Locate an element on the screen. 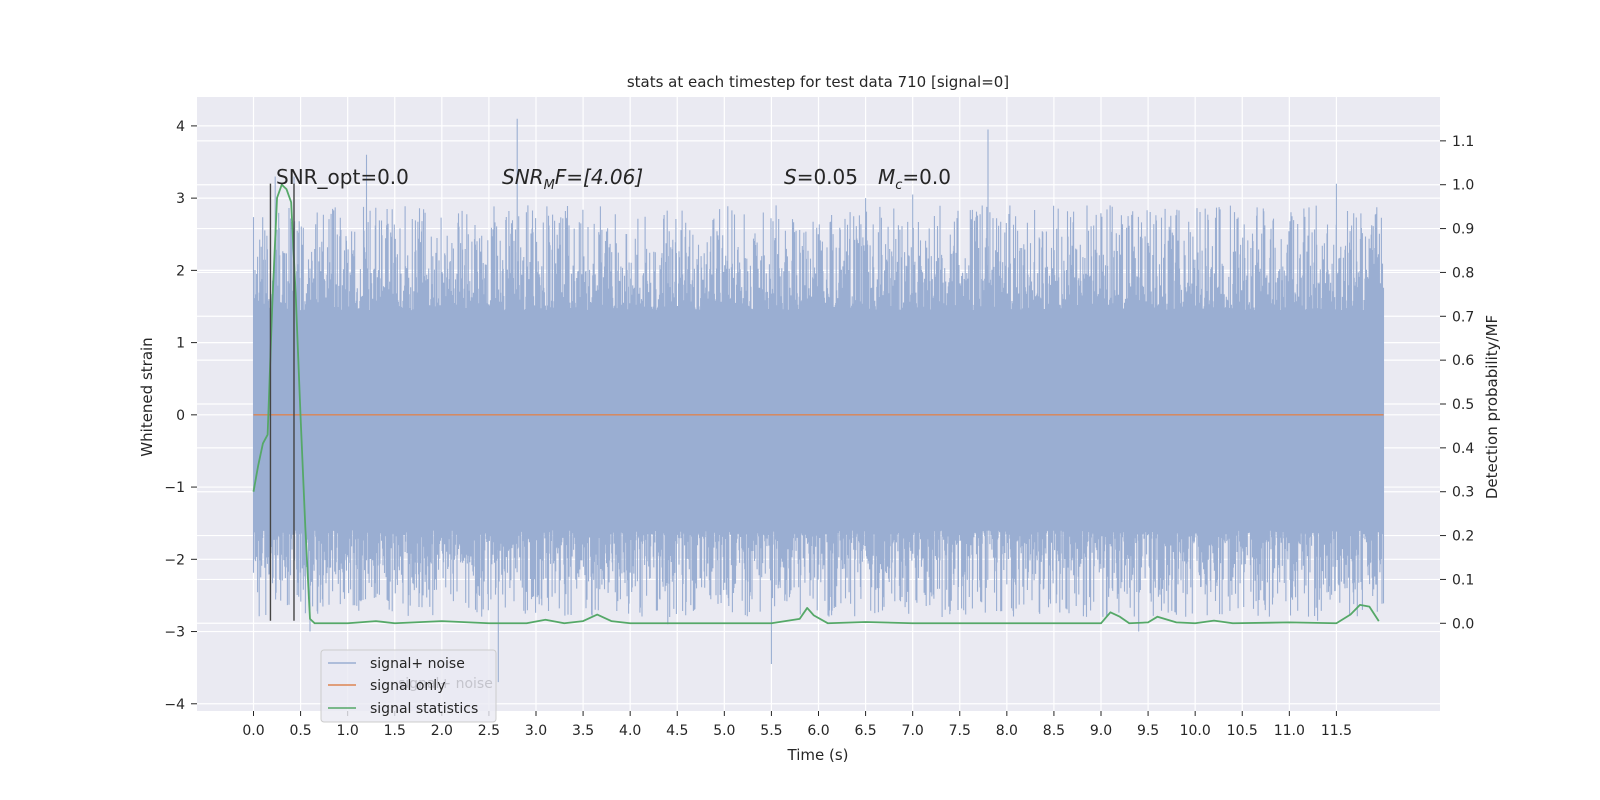 This screenshot has height=800, width=1600. y-right-tick-label: 0.8 is located at coordinates (1463, 273).